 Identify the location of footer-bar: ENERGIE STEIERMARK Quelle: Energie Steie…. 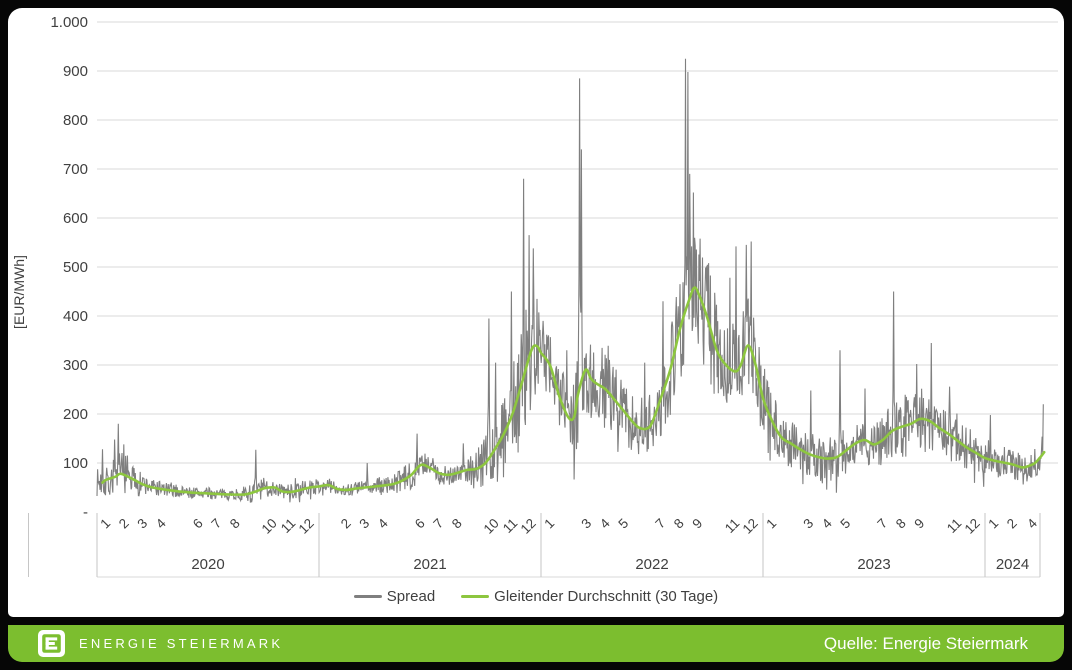
(536, 643).